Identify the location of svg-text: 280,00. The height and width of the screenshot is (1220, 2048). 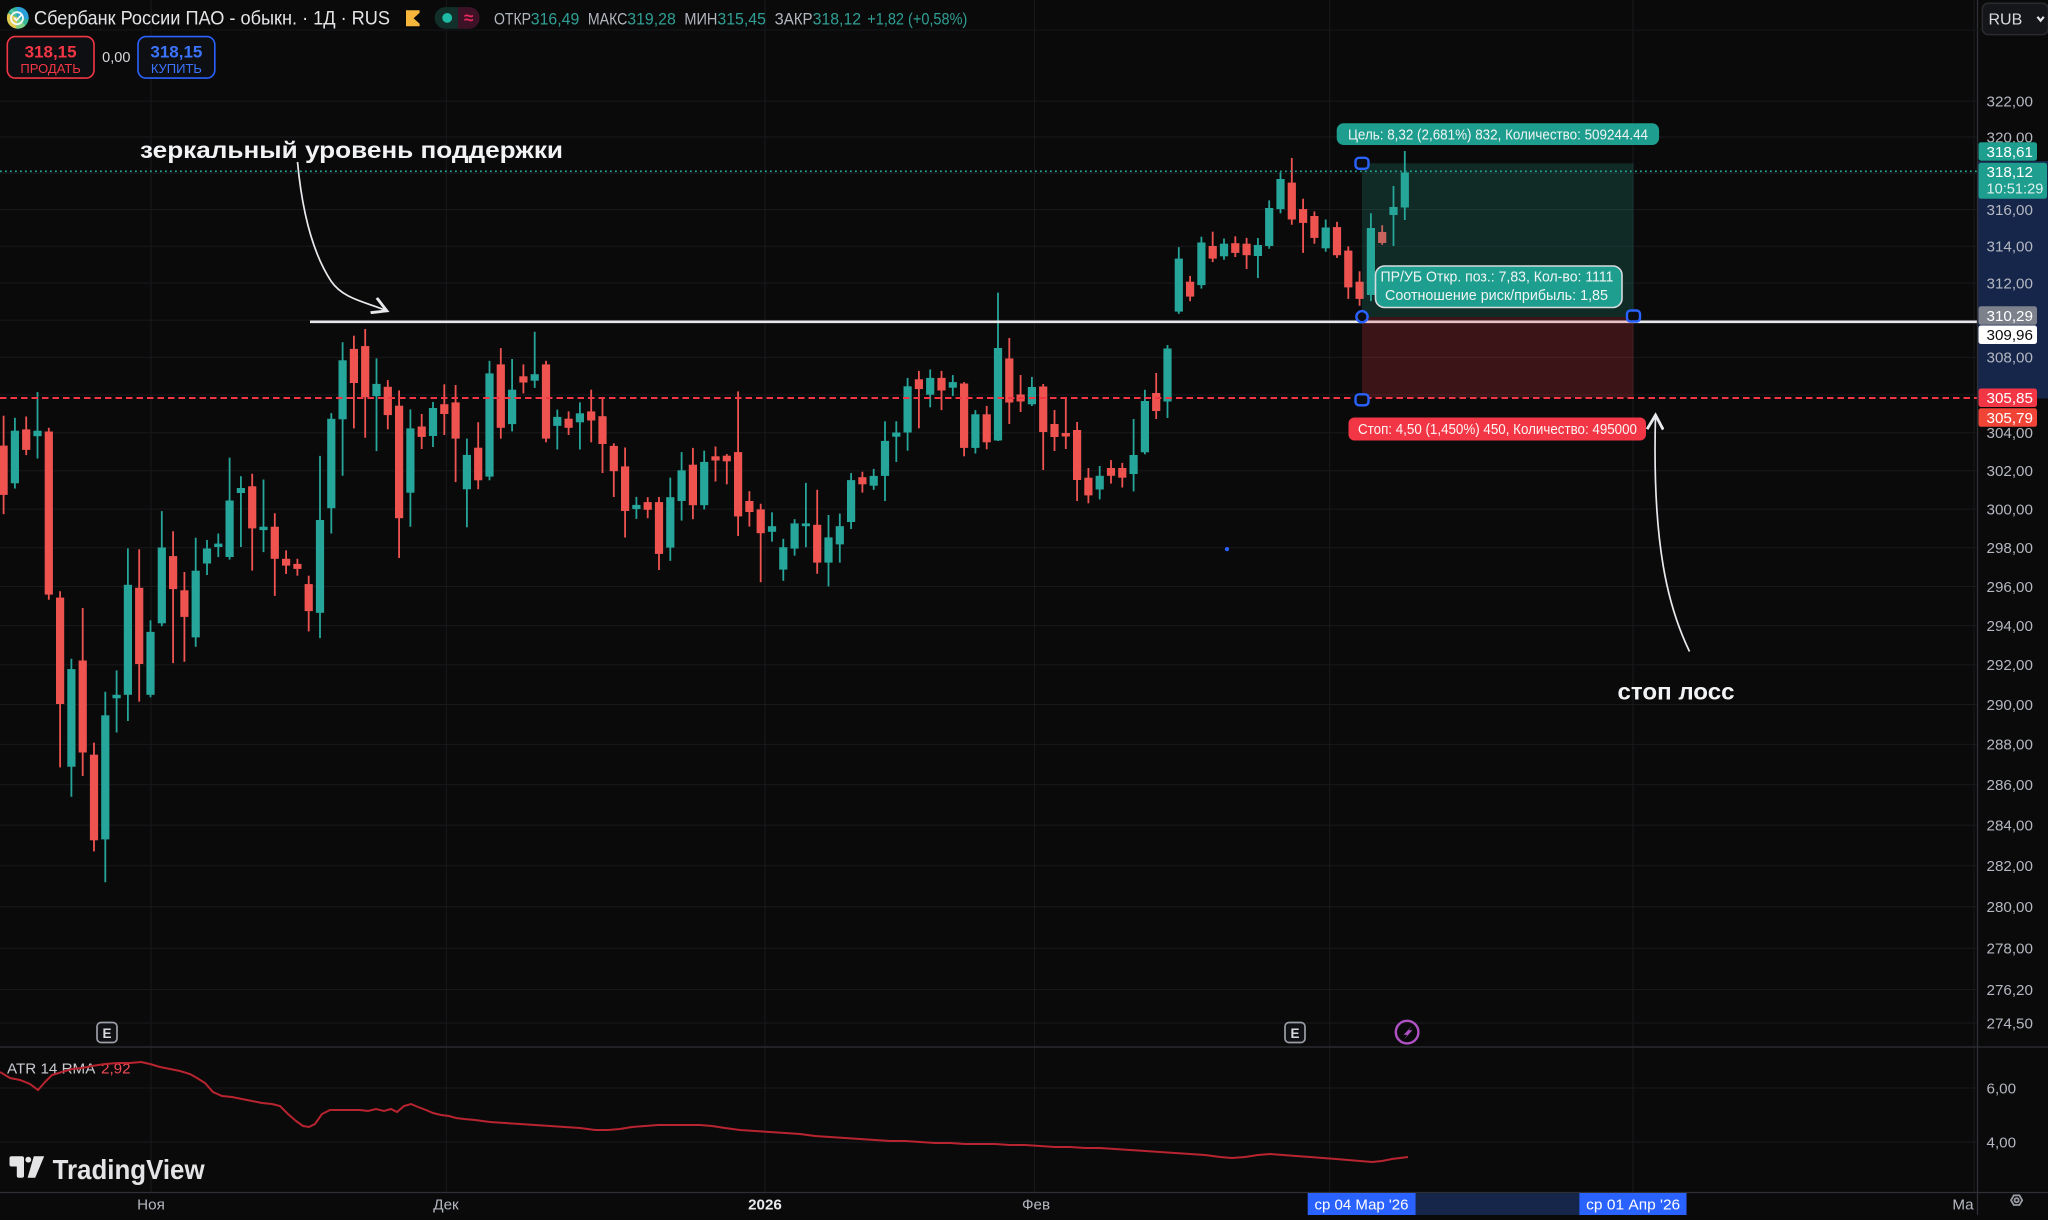
(2010, 907).